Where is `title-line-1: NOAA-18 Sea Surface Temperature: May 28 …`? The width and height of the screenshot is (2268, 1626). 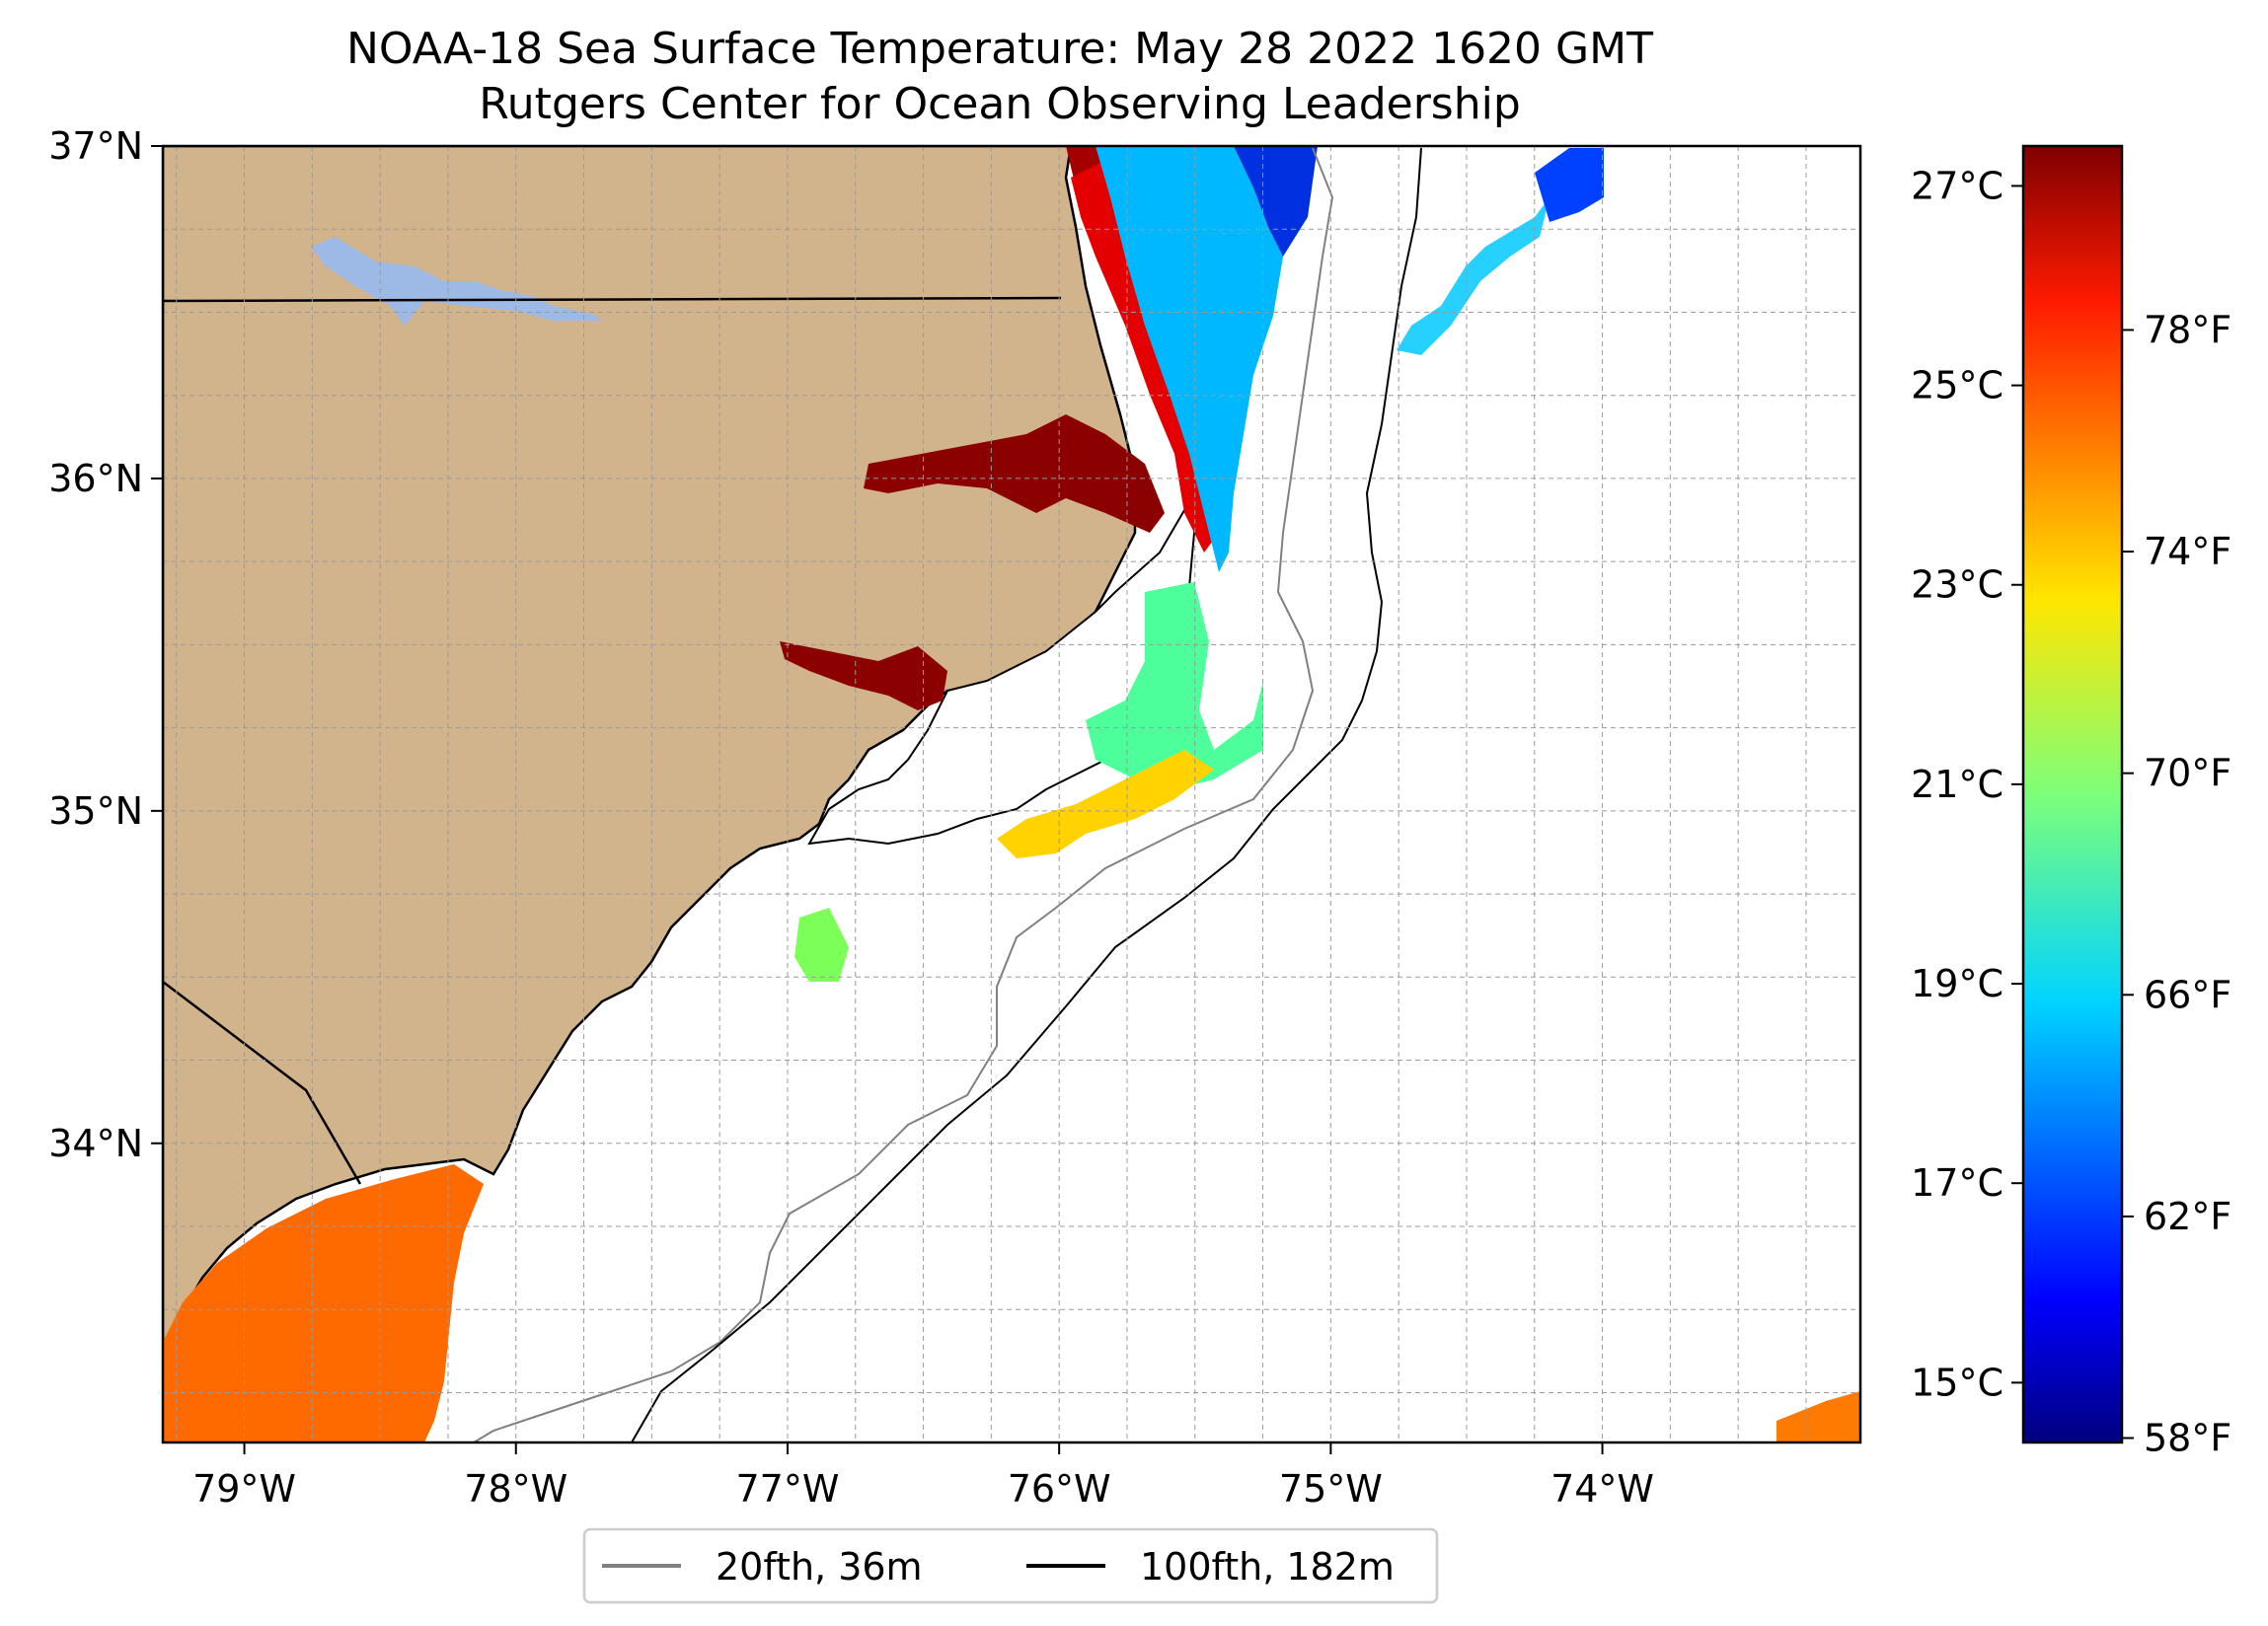
title-line-1: NOAA-18 Sea Surface Temperature: May 28 … is located at coordinates (1000, 49).